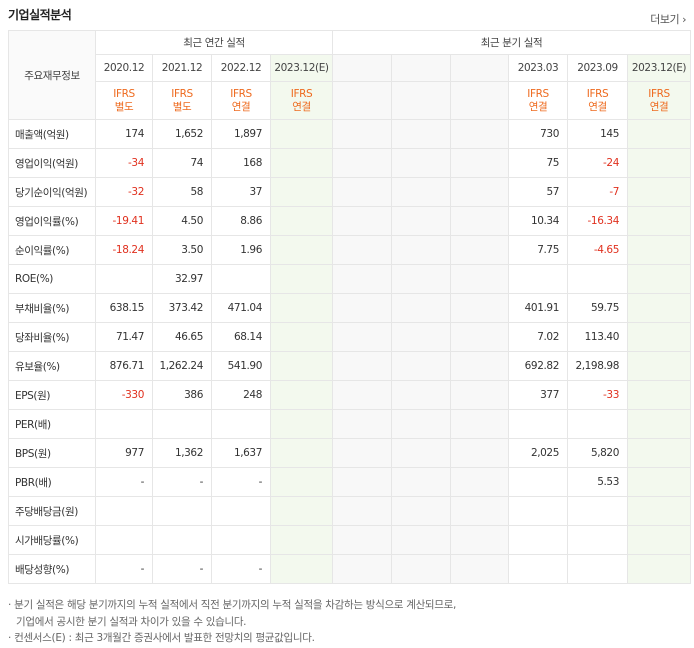  I want to click on row-label: 영업이익(억원), so click(52, 163).